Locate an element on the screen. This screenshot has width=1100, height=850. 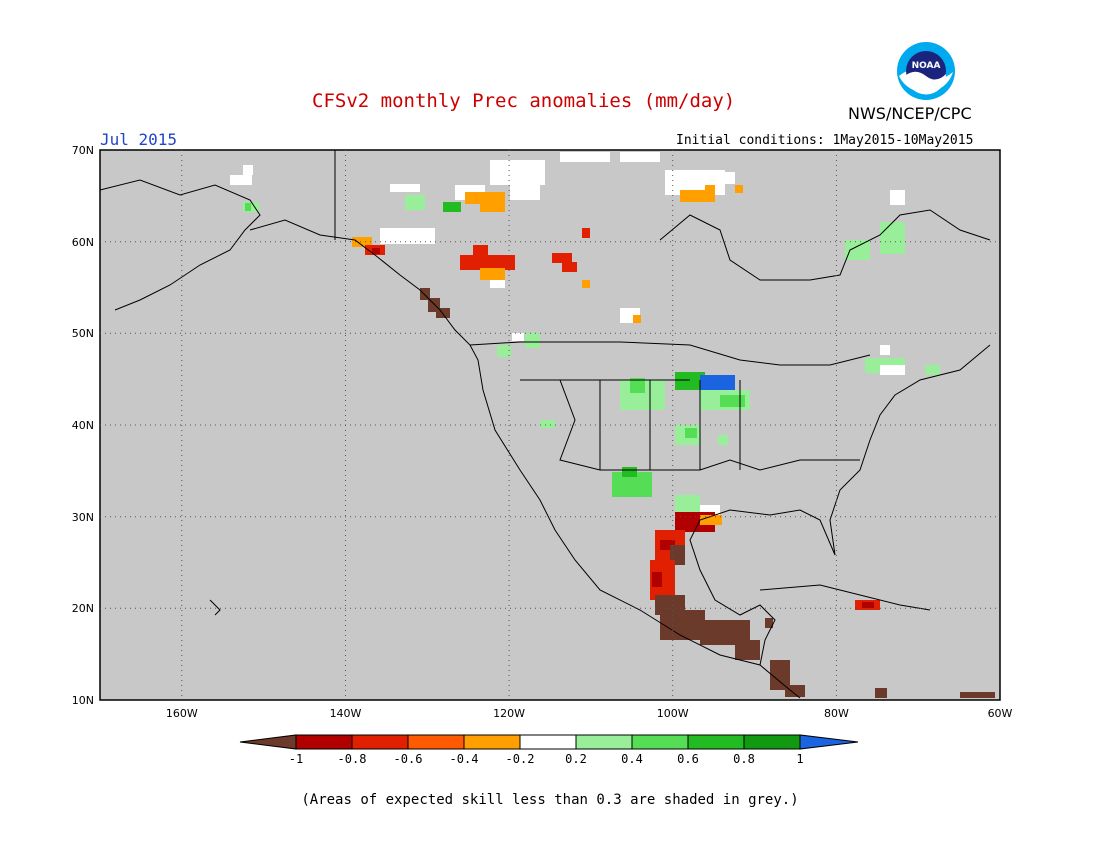
lon-label-80w: 80W is located at coordinates (836, 713).